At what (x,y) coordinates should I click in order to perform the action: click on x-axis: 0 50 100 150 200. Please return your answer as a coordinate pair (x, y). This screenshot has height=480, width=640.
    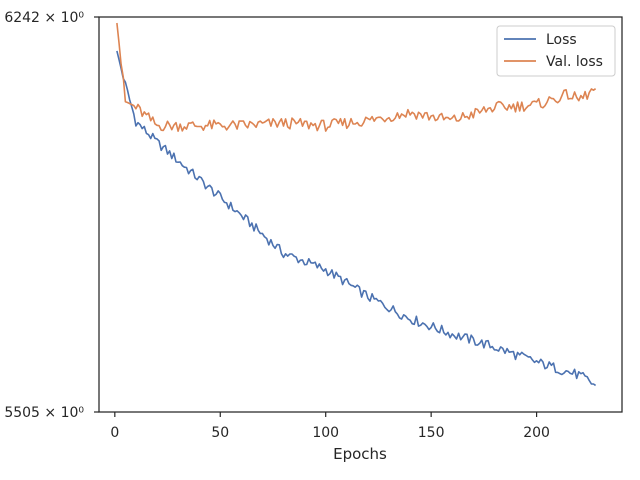
    Looking at the image, I should click on (330, 426).